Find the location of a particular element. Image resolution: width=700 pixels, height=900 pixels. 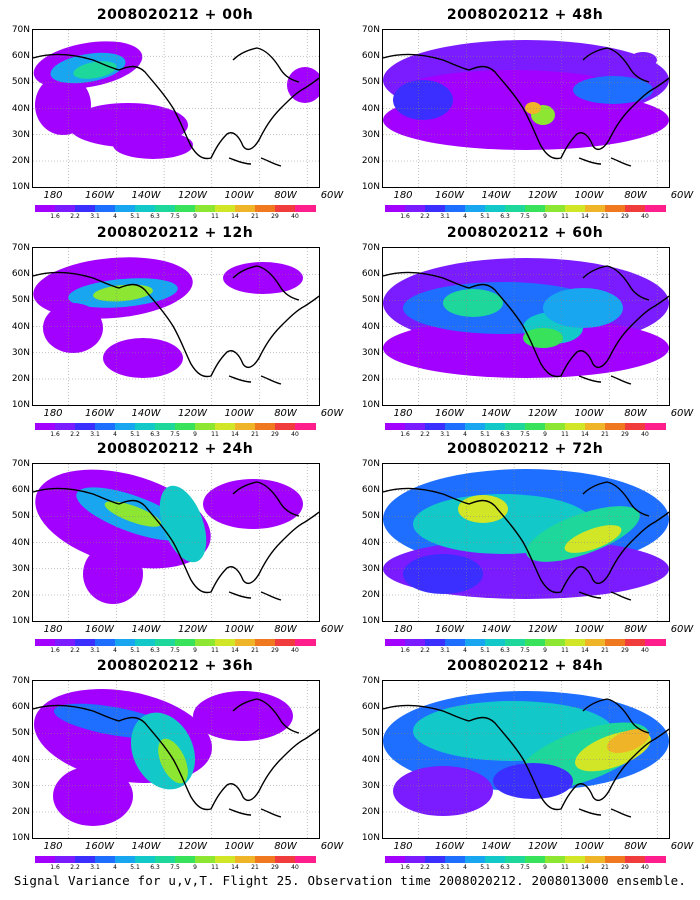

lon-label: 120W is located at coordinates (192, 413).